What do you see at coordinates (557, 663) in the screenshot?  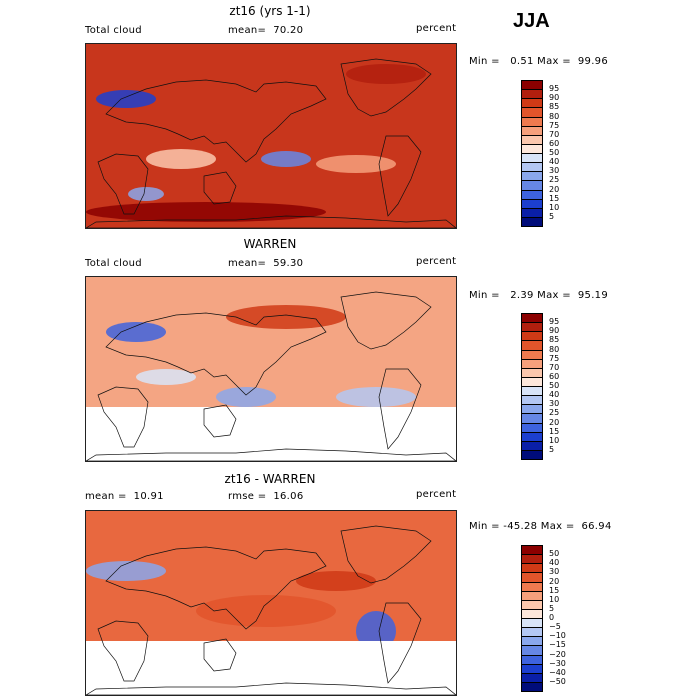 I see `colorbar-tick-label: −30` at bounding box center [557, 663].